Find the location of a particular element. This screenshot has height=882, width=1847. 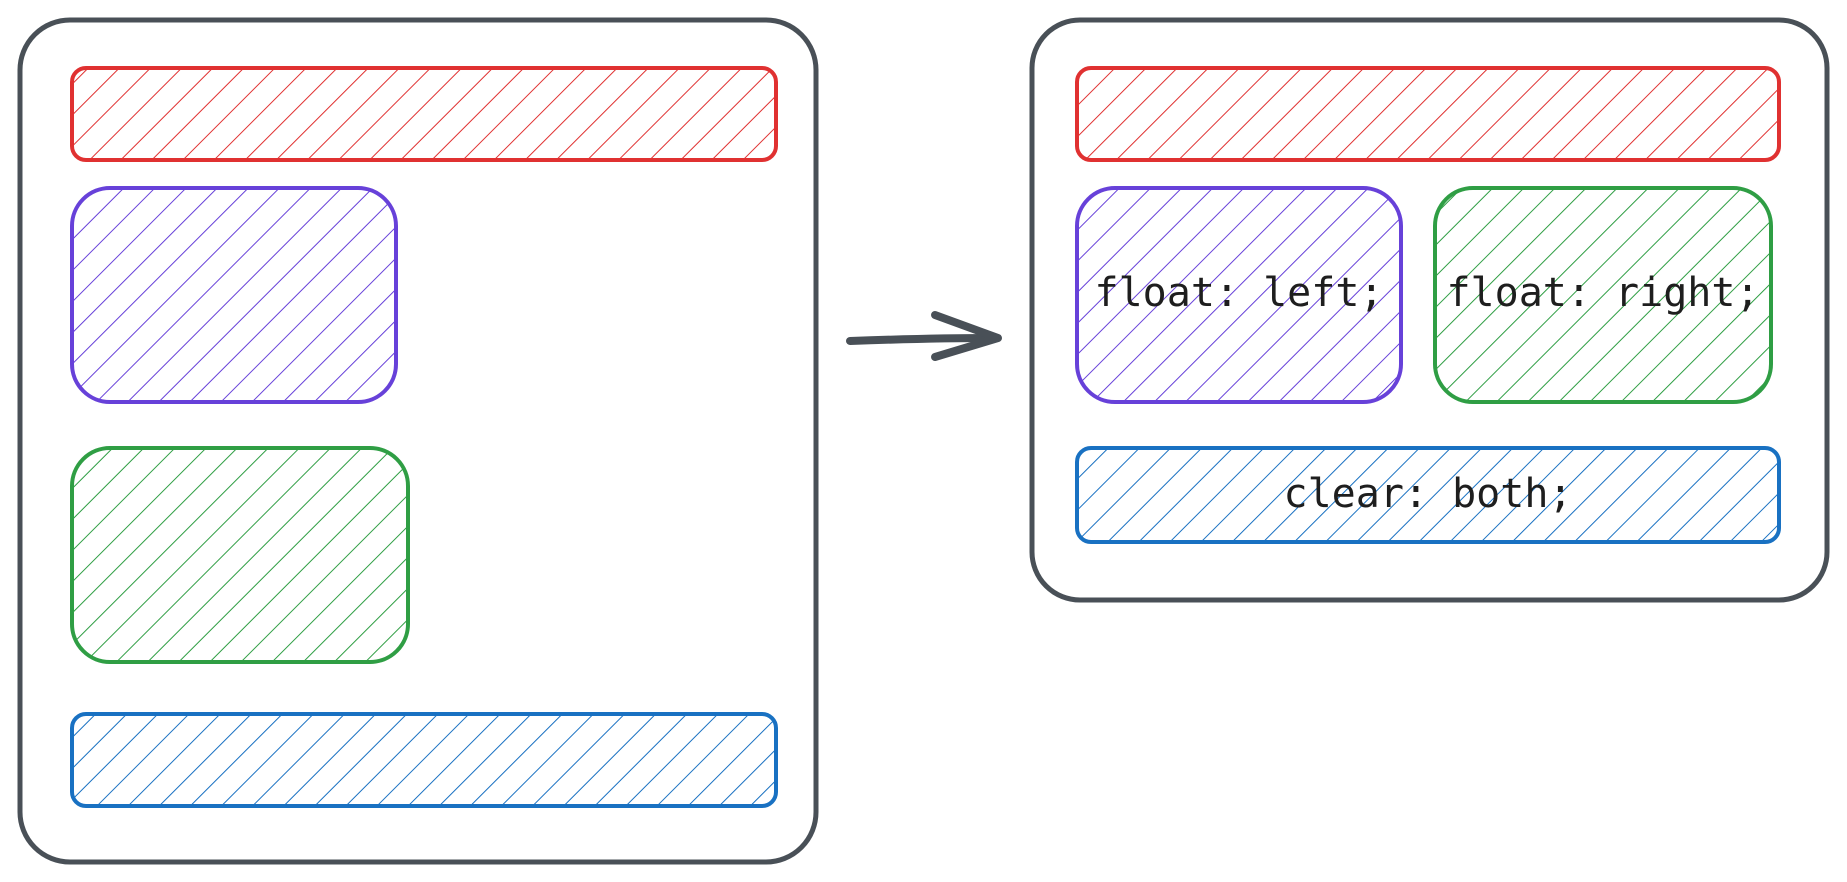

clear-both-block is located at coordinates (1428, 495).